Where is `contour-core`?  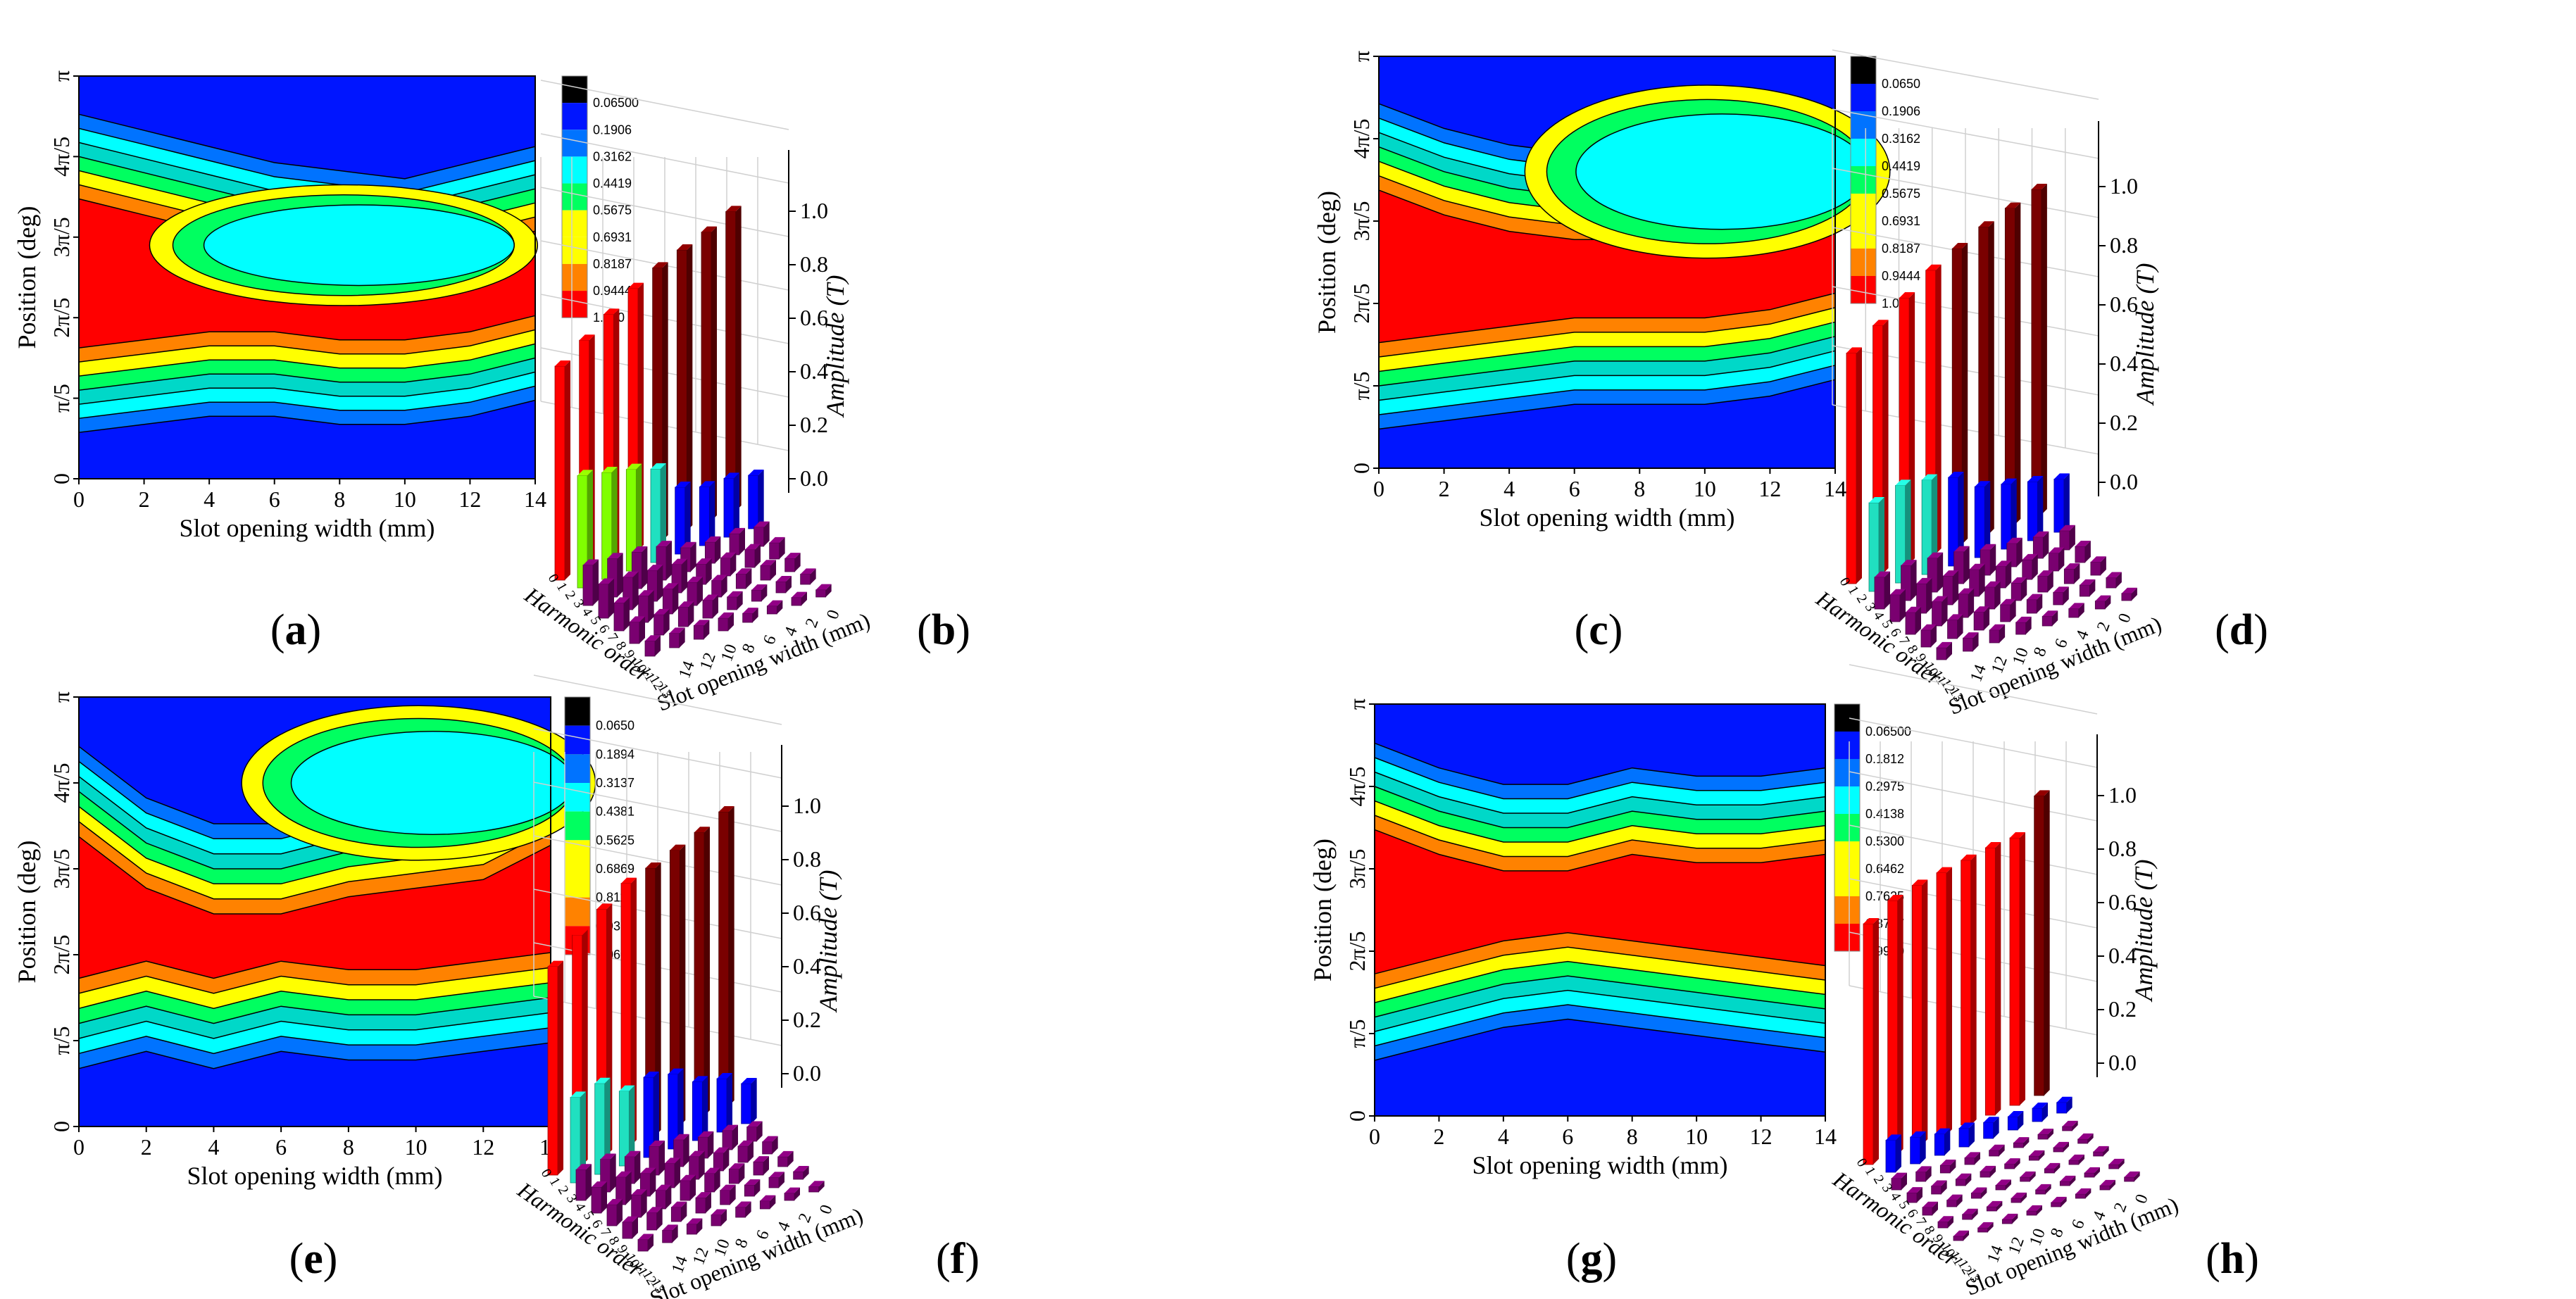
contour-core is located at coordinates (359, 246).